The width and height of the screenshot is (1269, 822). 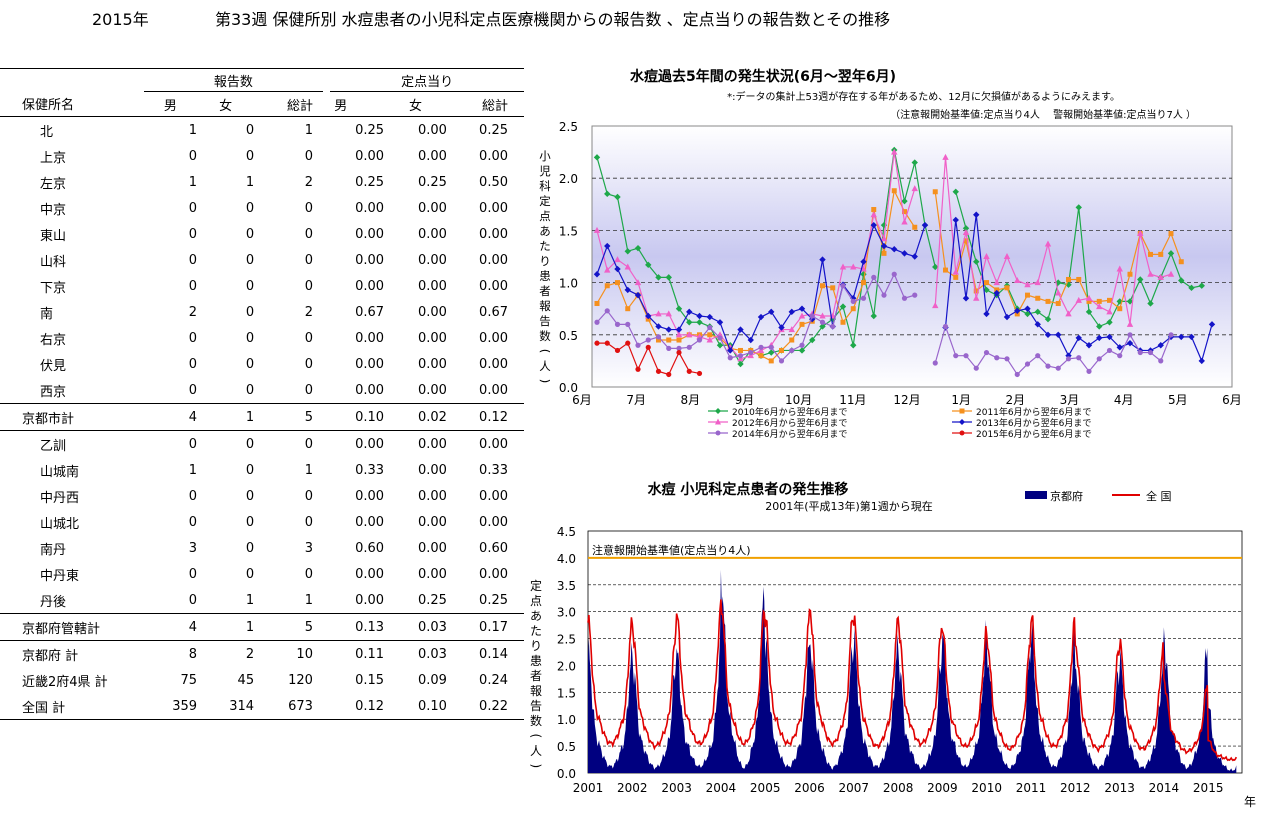 I want to click on y-tick-label: 0.5, so click(x=566, y=747).